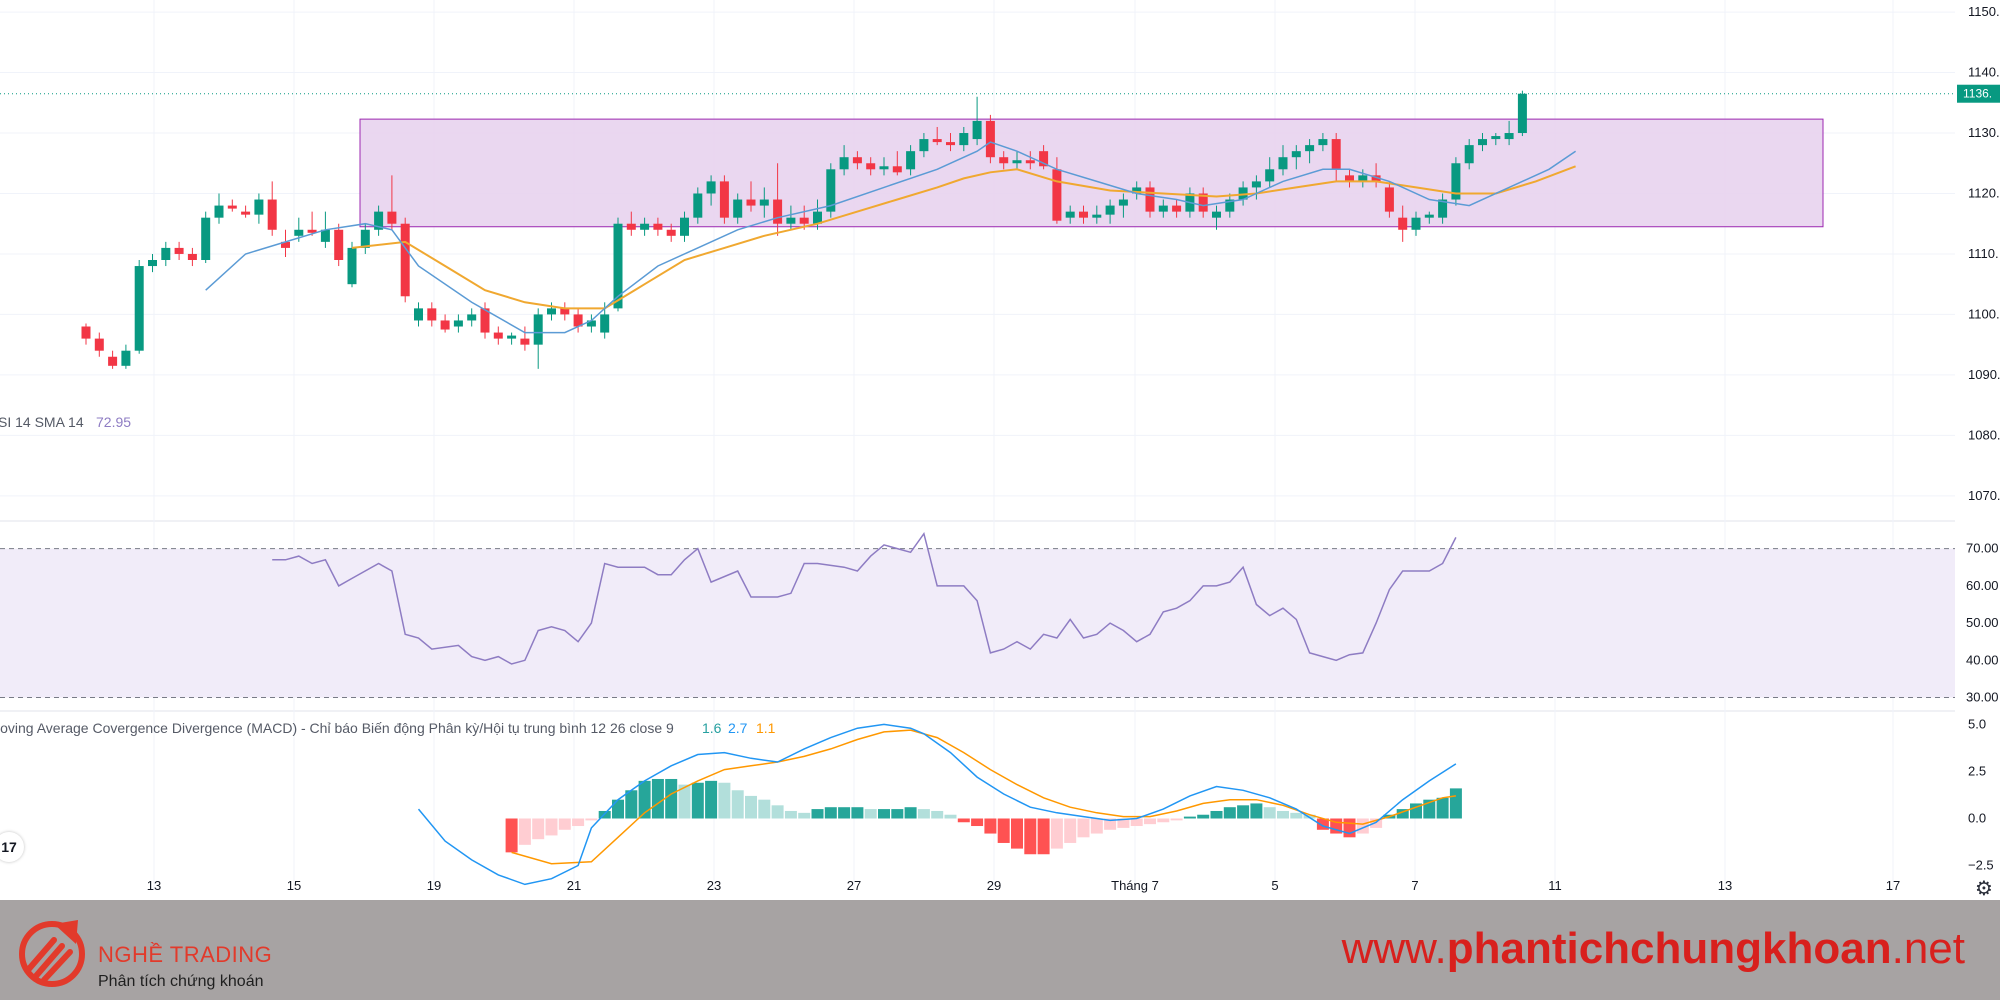 This screenshot has height=1000, width=2000. Describe the element at coordinates (891, 237) in the screenshot. I see `ma-fast-line` at that location.